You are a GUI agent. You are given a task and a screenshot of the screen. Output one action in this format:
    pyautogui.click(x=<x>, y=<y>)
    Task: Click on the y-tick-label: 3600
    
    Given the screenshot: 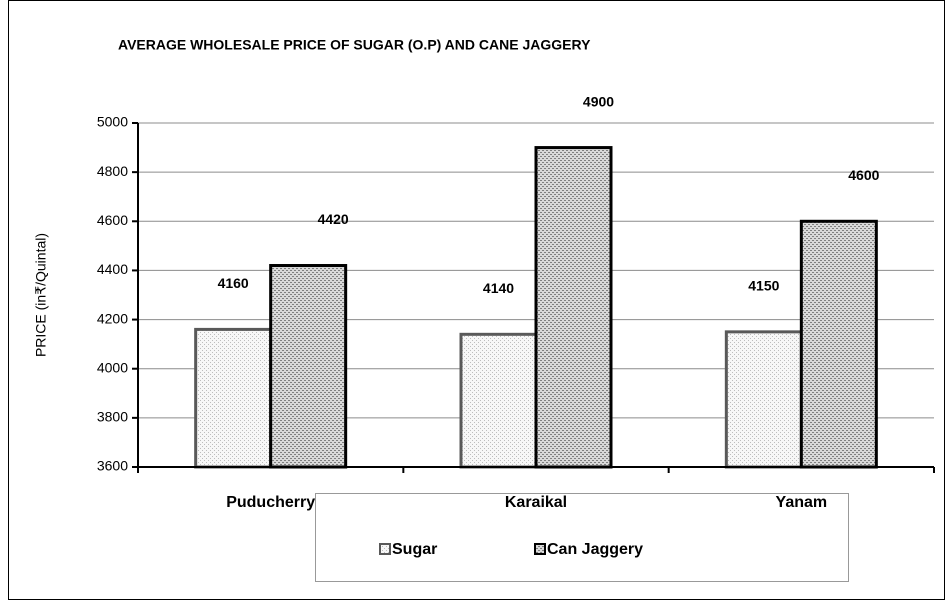 What is the action you would take?
    pyautogui.click(x=112, y=466)
    